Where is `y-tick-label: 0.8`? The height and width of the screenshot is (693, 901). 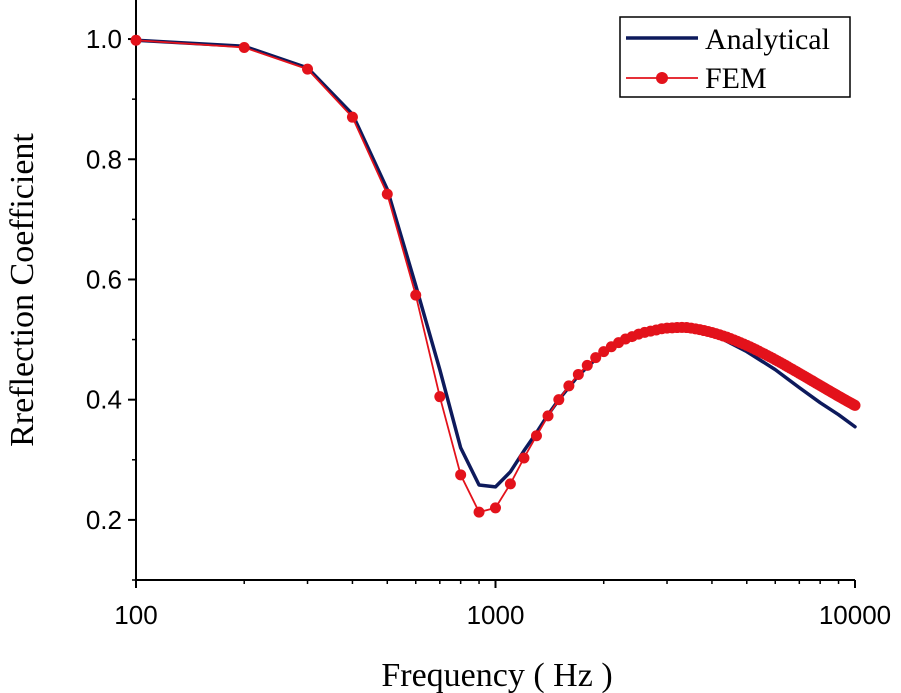 y-tick-label: 0.8 is located at coordinates (104, 159).